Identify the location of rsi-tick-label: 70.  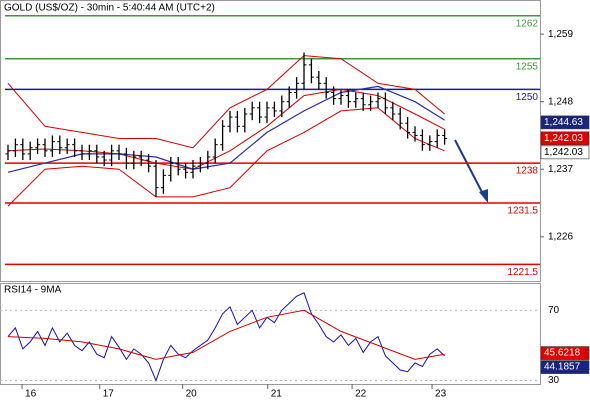
(554, 310).